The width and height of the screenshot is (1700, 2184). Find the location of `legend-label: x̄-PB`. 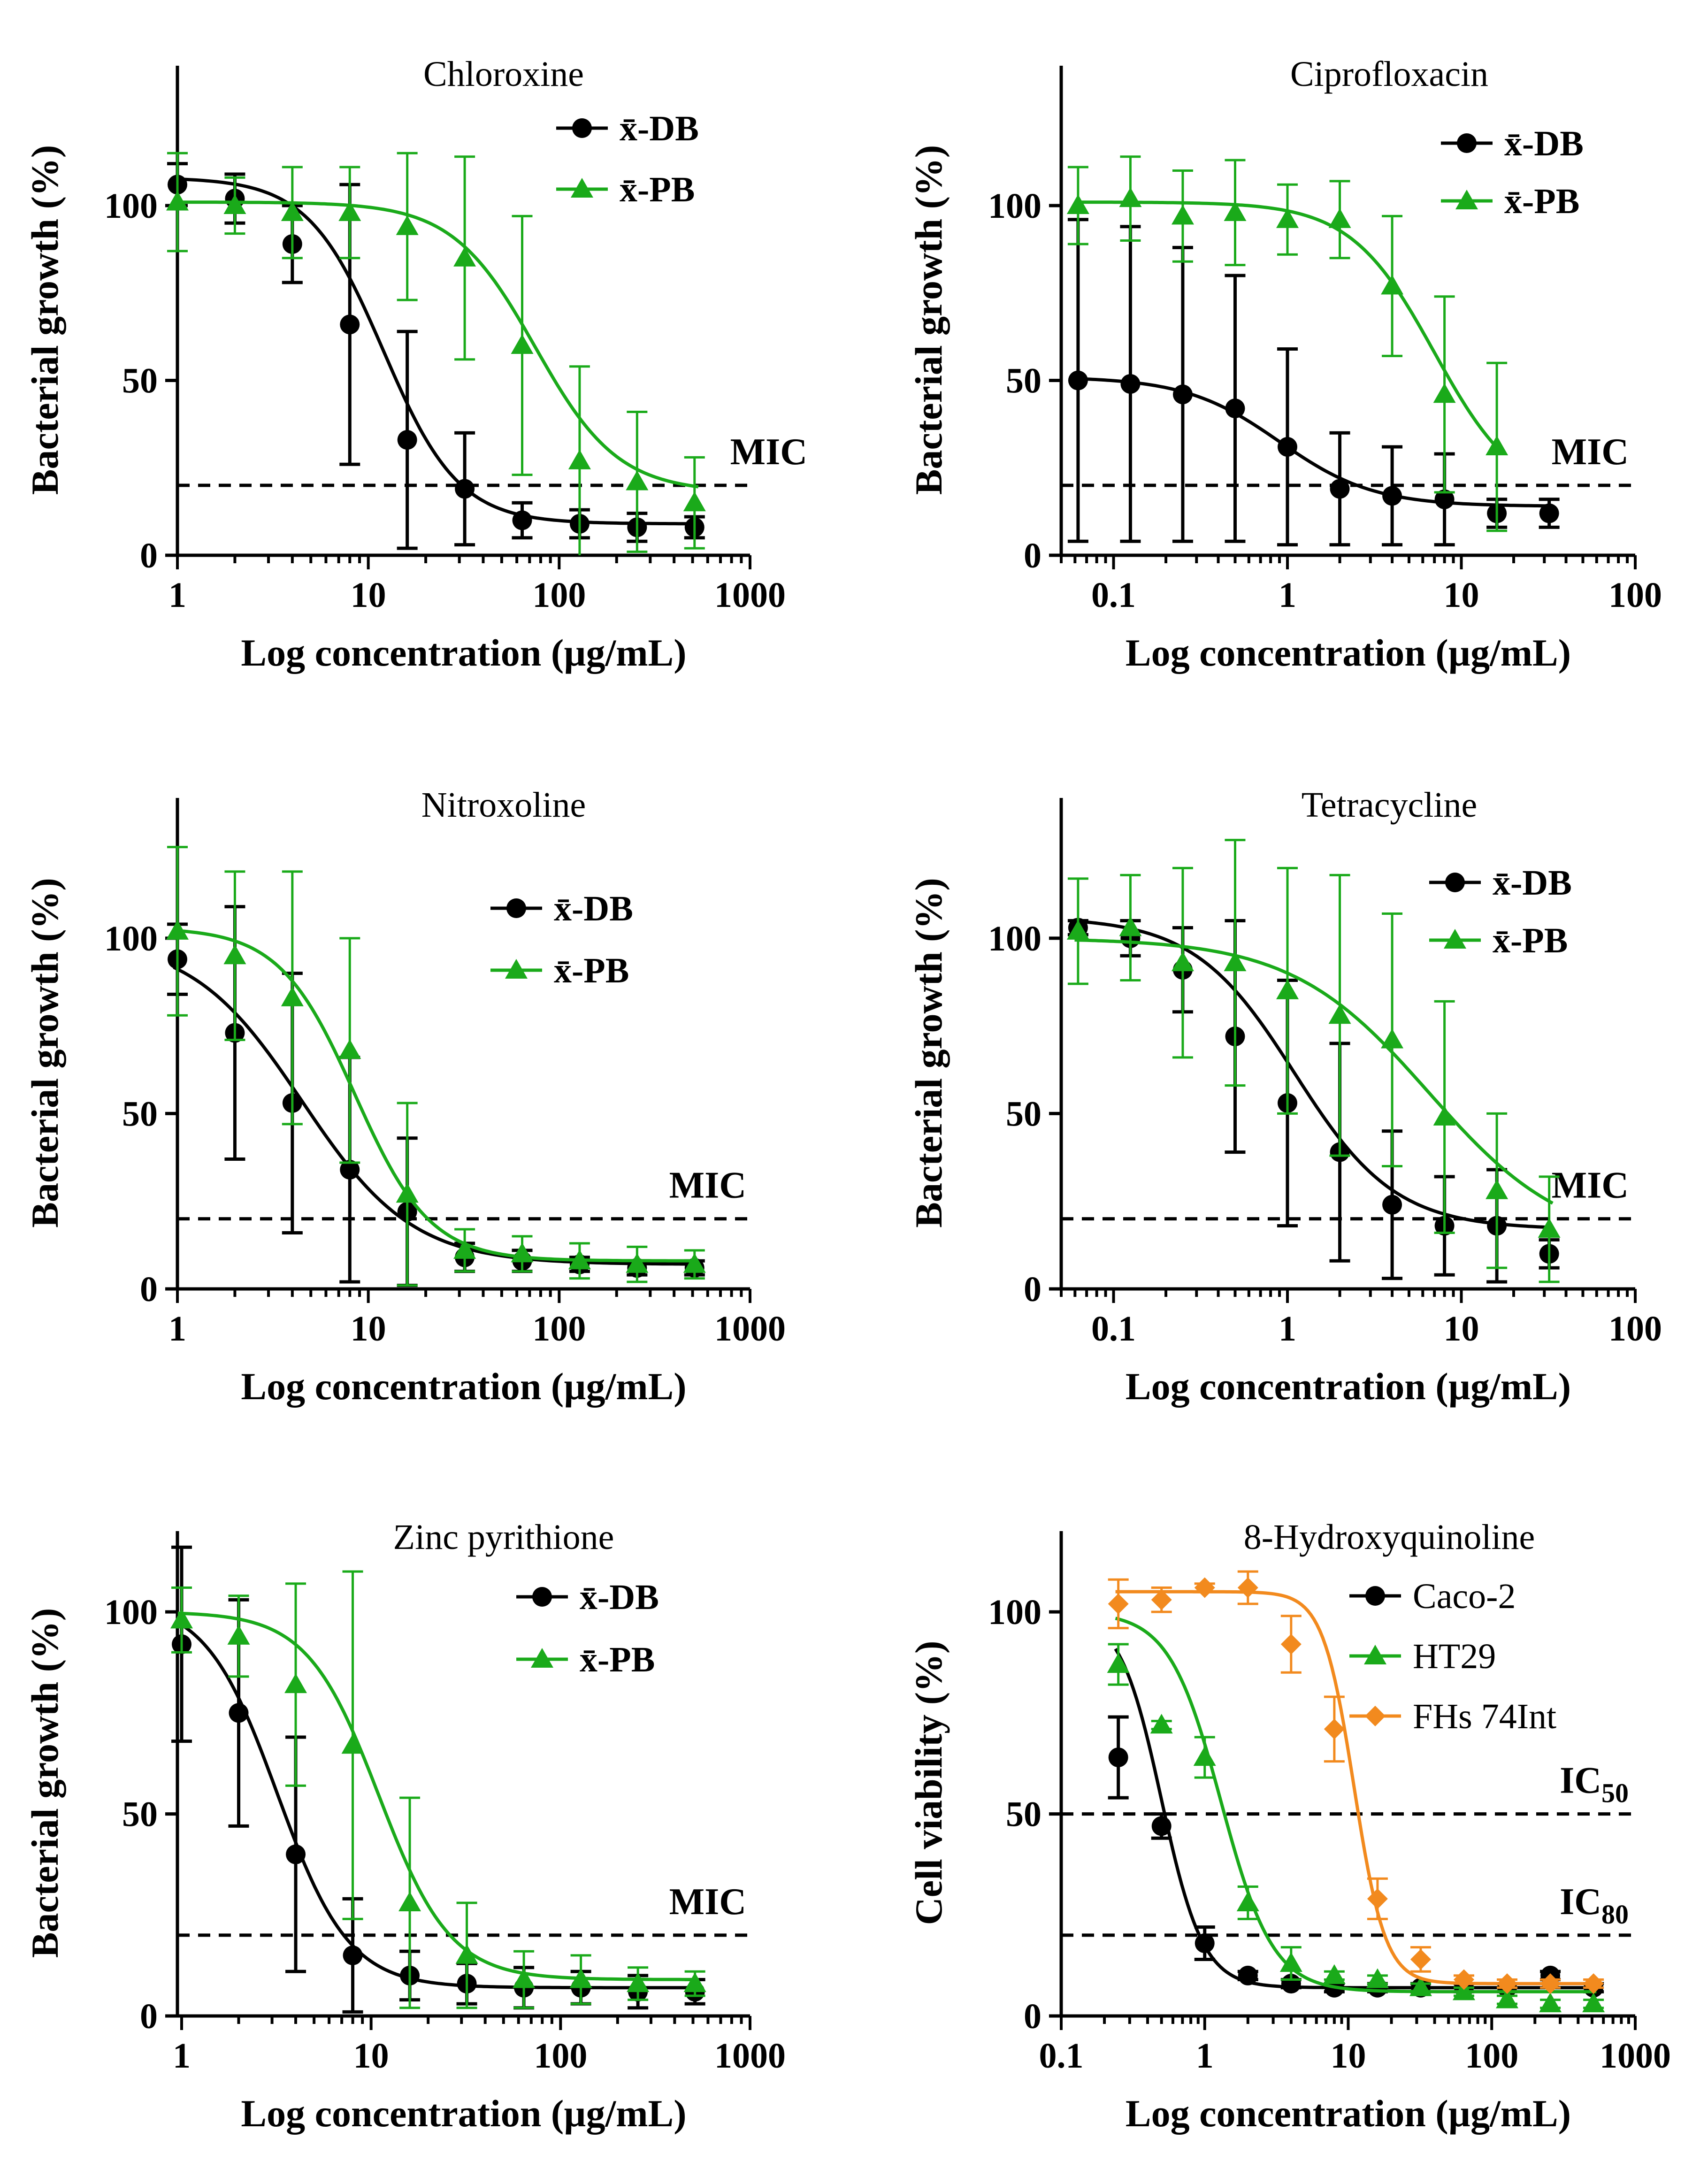

legend-label: x̄-PB is located at coordinates (1541, 201).